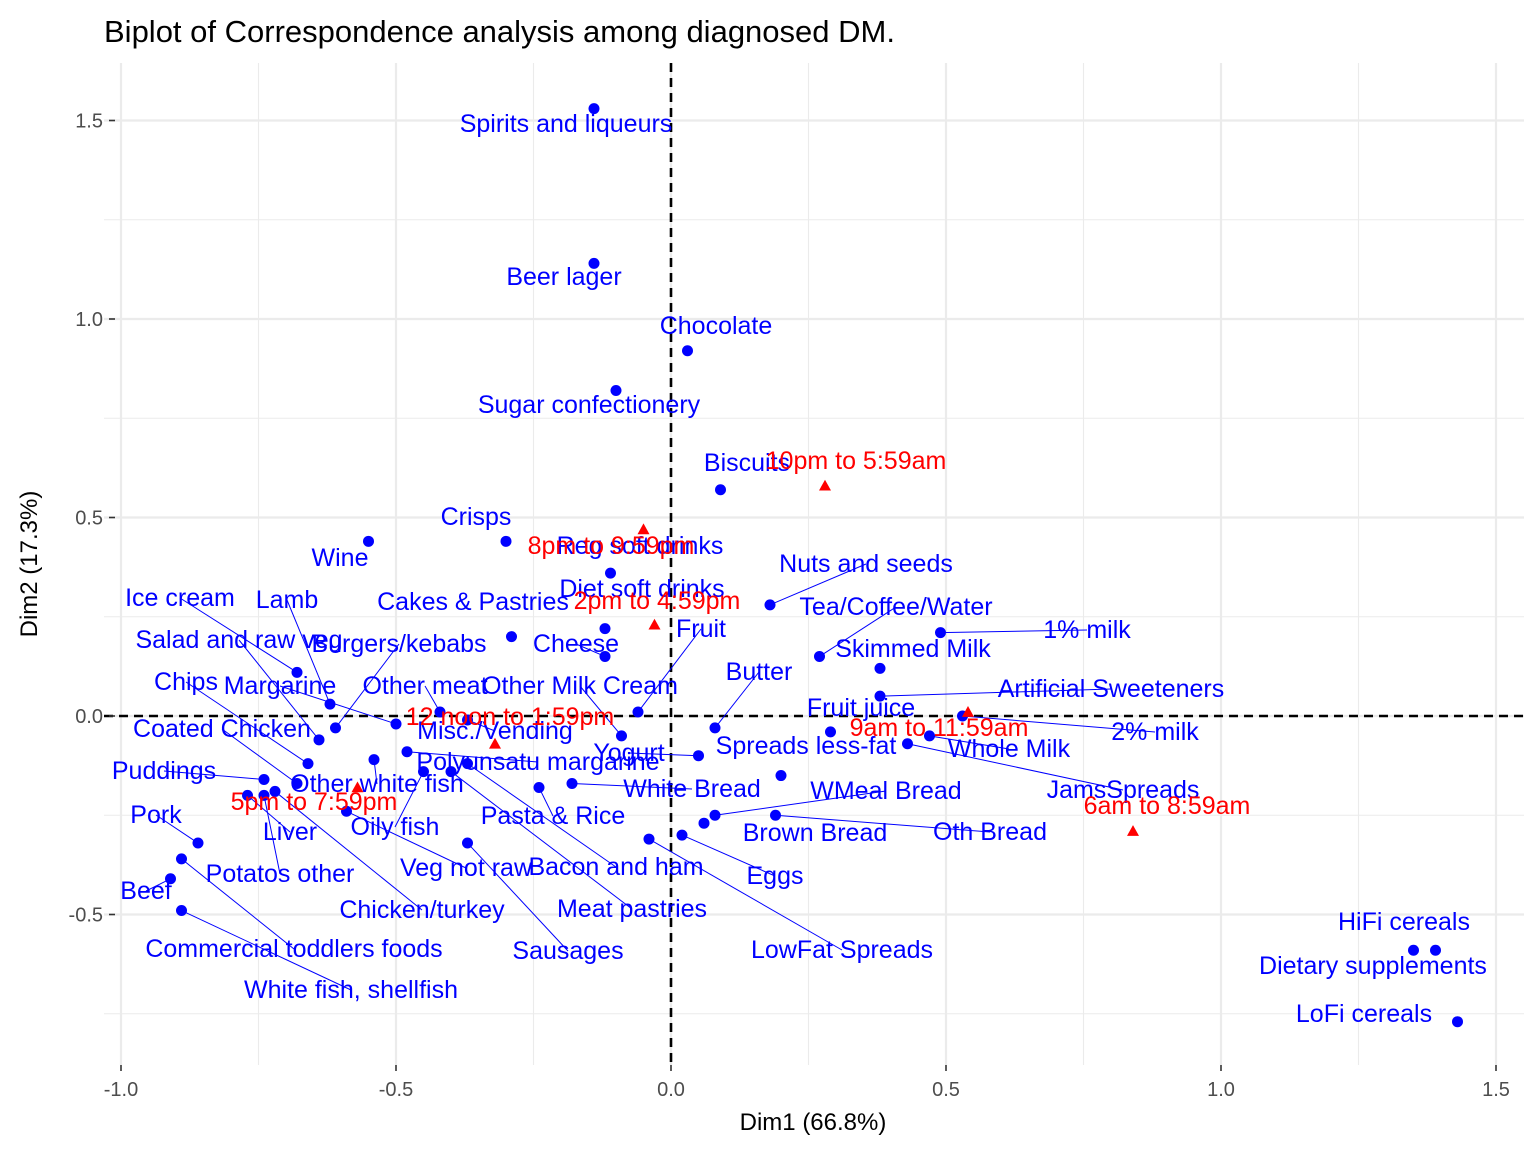  I want to click on food-point-fruit, so click(638, 712).